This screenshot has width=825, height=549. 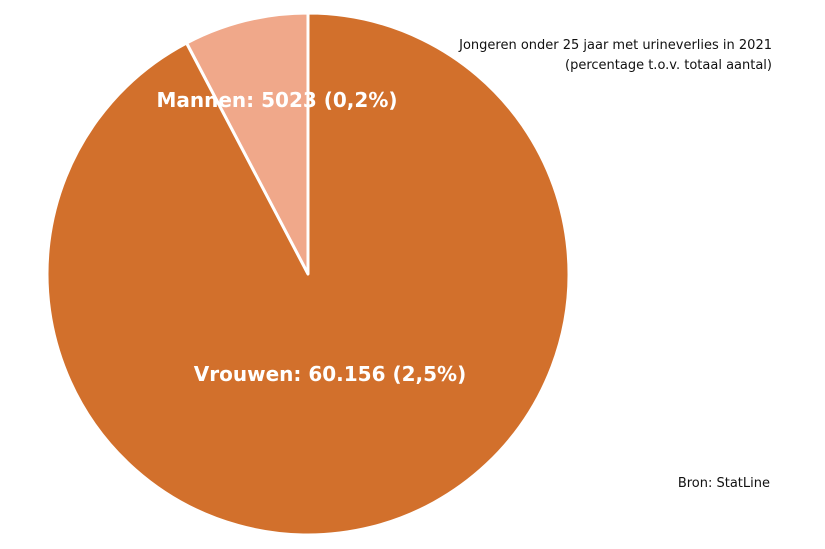 What do you see at coordinates (276, 100) in the screenshot?
I see `slice-label-mannen: Mannen: 5023 (0,2%)` at bounding box center [276, 100].